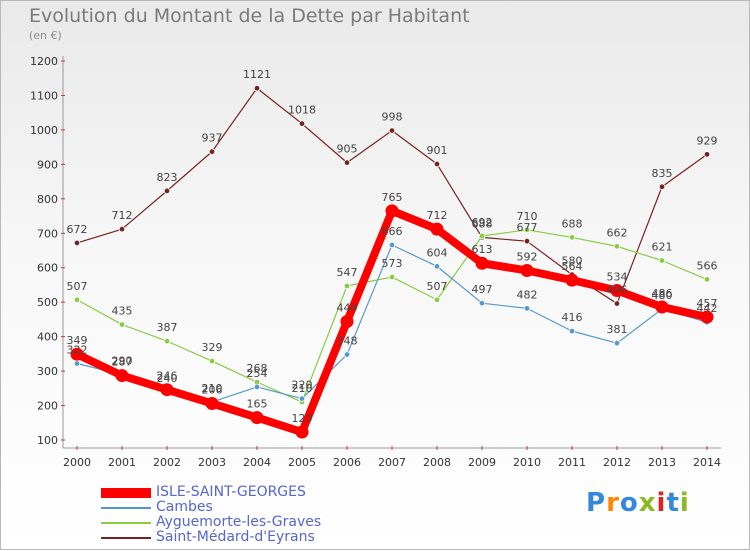 The width and height of the screenshot is (750, 551). I want to click on data-label-isle: 457, so click(707, 303).